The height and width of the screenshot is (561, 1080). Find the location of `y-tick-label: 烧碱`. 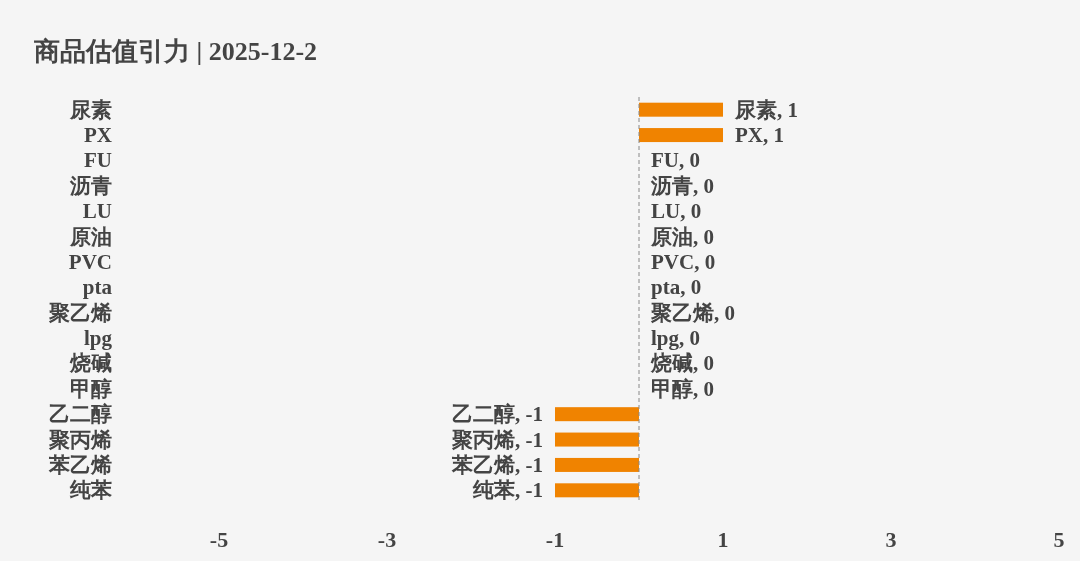

y-tick-label: 烧碱 is located at coordinates (90, 363).